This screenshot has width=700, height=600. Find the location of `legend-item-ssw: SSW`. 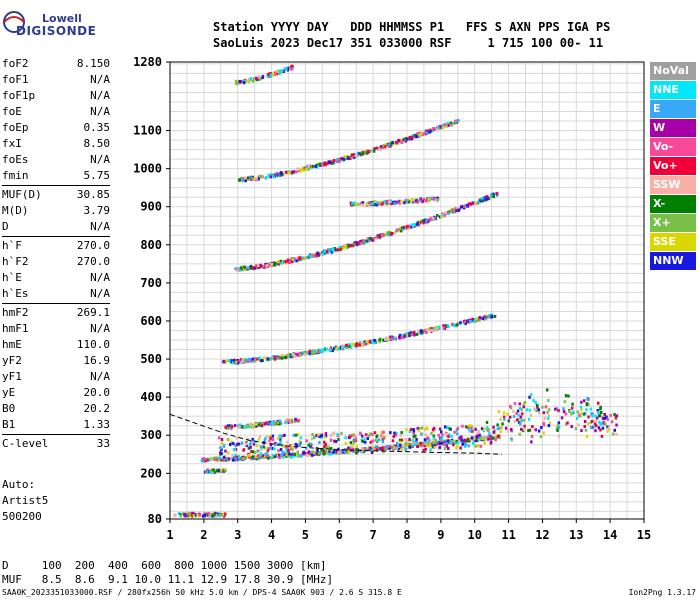

legend-item-ssw: SSW is located at coordinates (673, 185).